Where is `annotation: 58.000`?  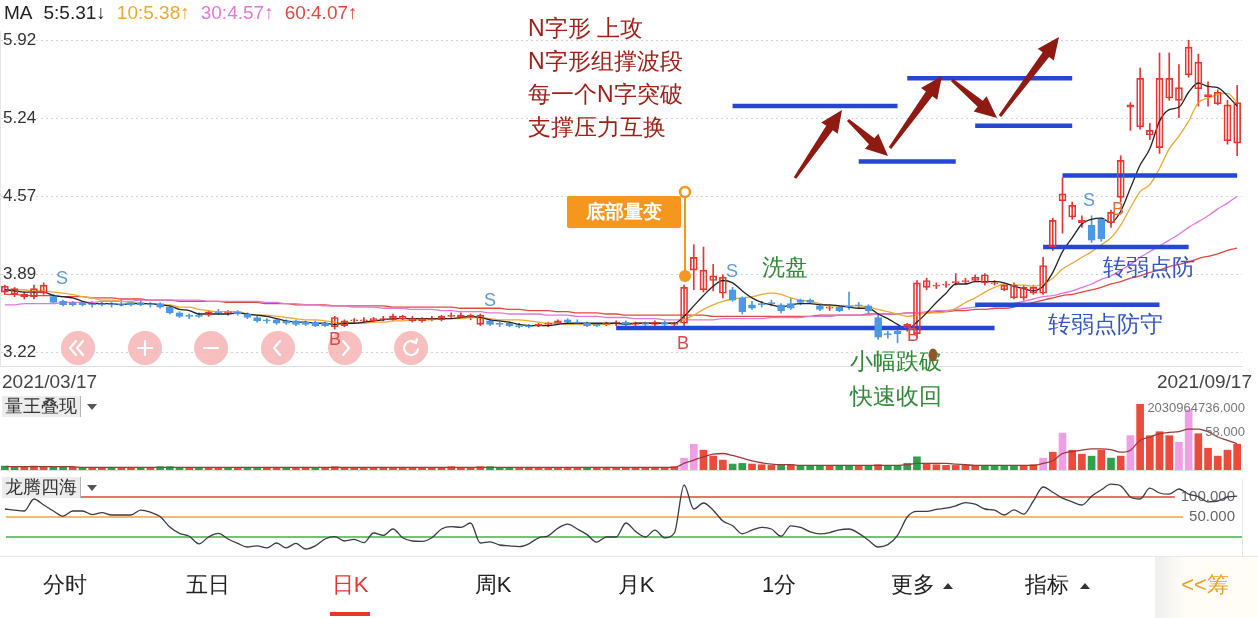
annotation: 58.000 is located at coordinates (1225, 432).